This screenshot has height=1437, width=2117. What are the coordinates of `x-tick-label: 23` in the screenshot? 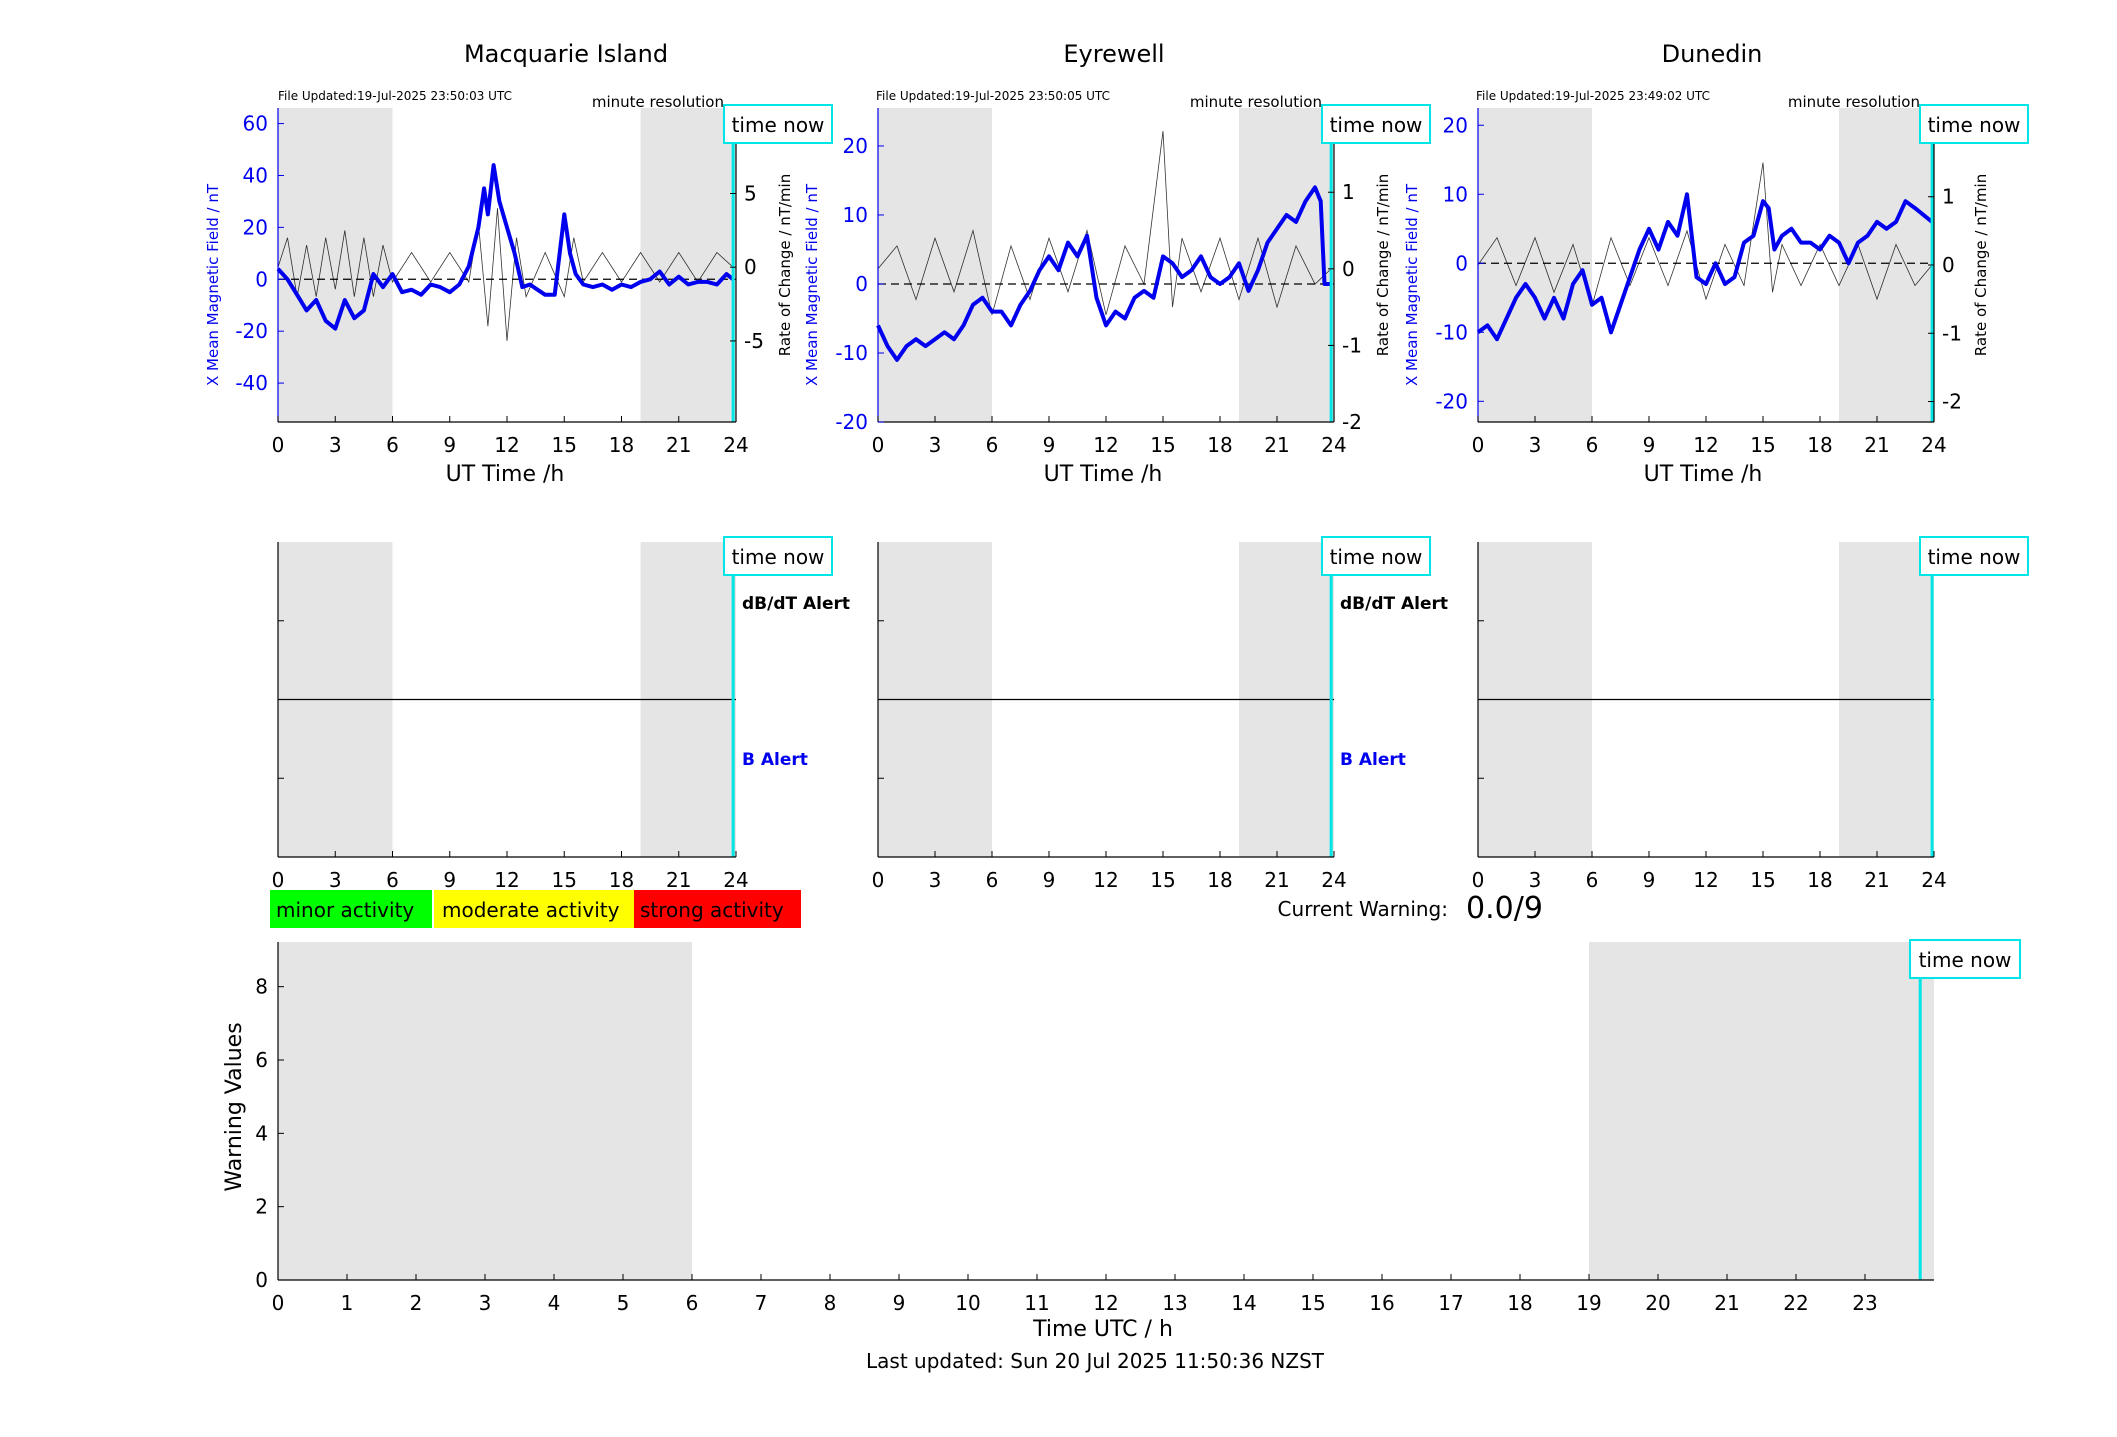 It's located at (1864, 1303).